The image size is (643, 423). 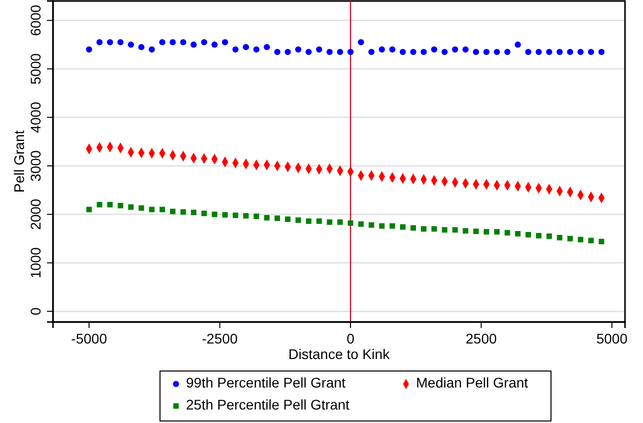 I want to click on y-tick-label: 4000, so click(x=36, y=117).